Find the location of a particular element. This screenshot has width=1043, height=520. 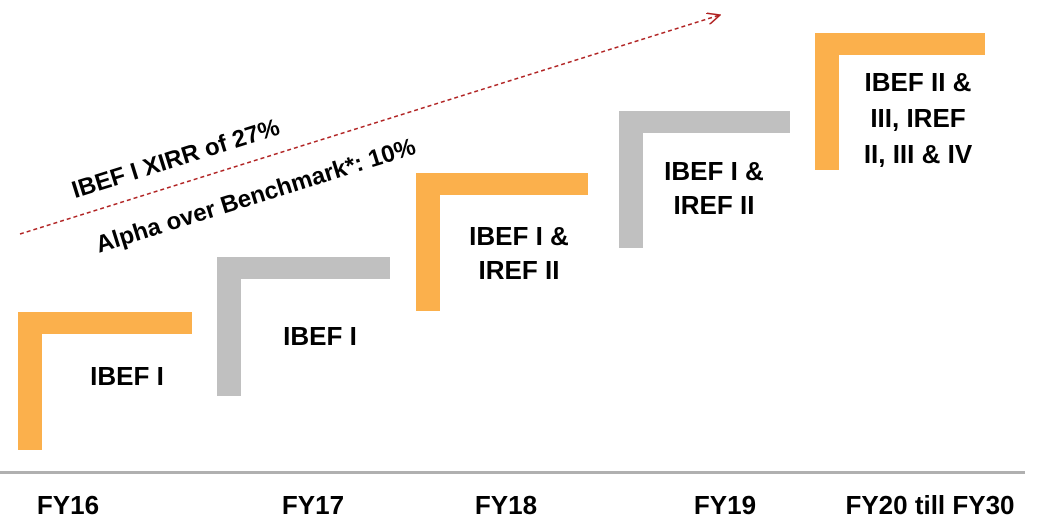

year-label: FY19 is located at coordinates (725, 505).